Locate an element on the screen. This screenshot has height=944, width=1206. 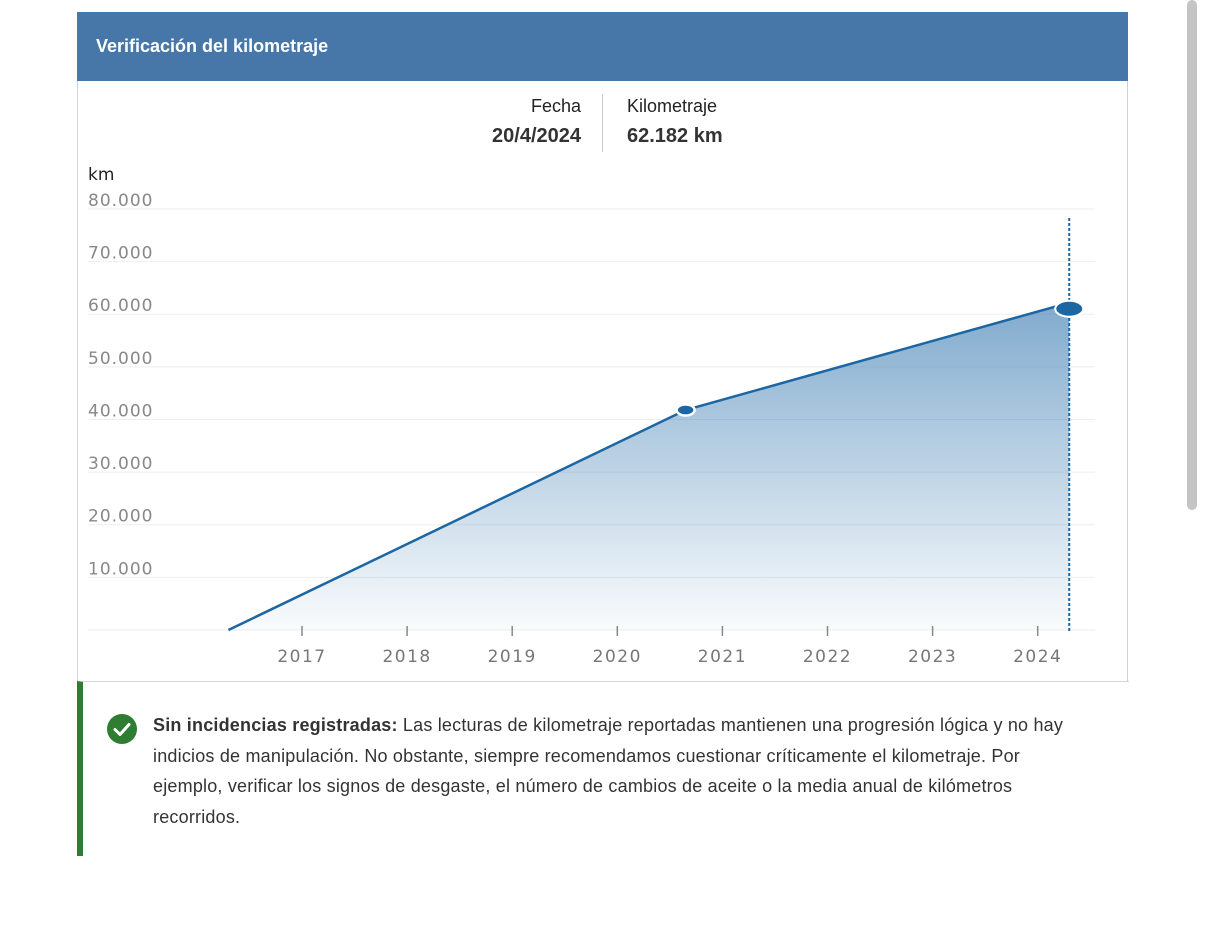
y-tick-label: 30.000 is located at coordinates (120, 464).